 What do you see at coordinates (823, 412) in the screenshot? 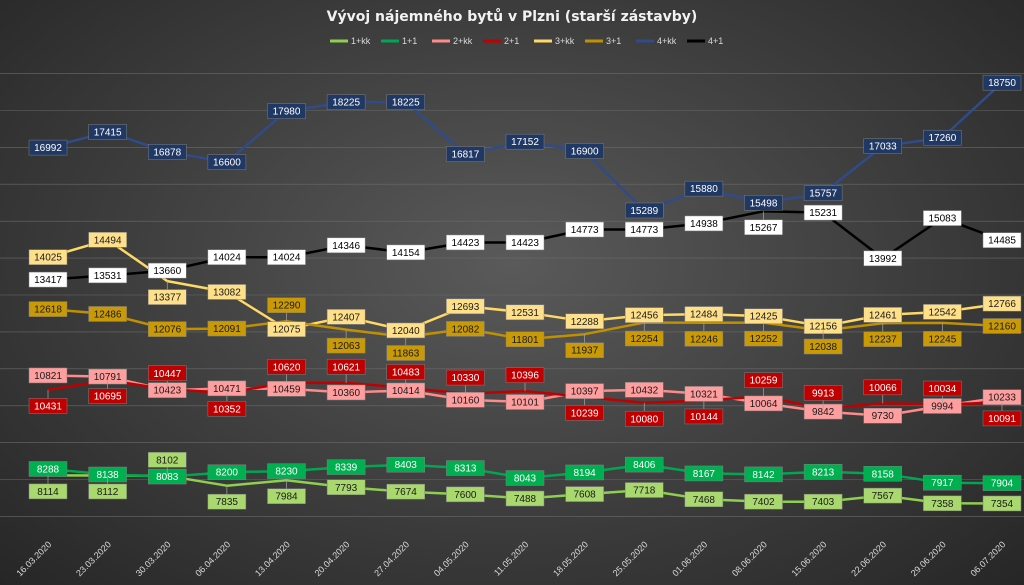
I see `data-label: 9842` at bounding box center [823, 412].